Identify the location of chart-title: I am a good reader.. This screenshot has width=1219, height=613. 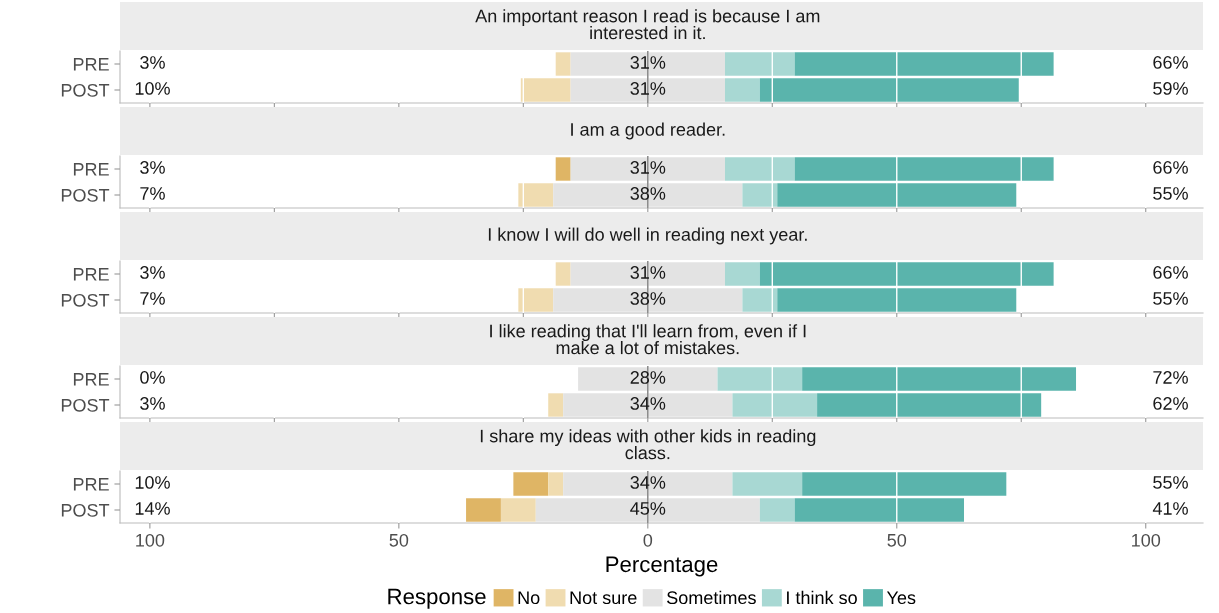
(648, 131).